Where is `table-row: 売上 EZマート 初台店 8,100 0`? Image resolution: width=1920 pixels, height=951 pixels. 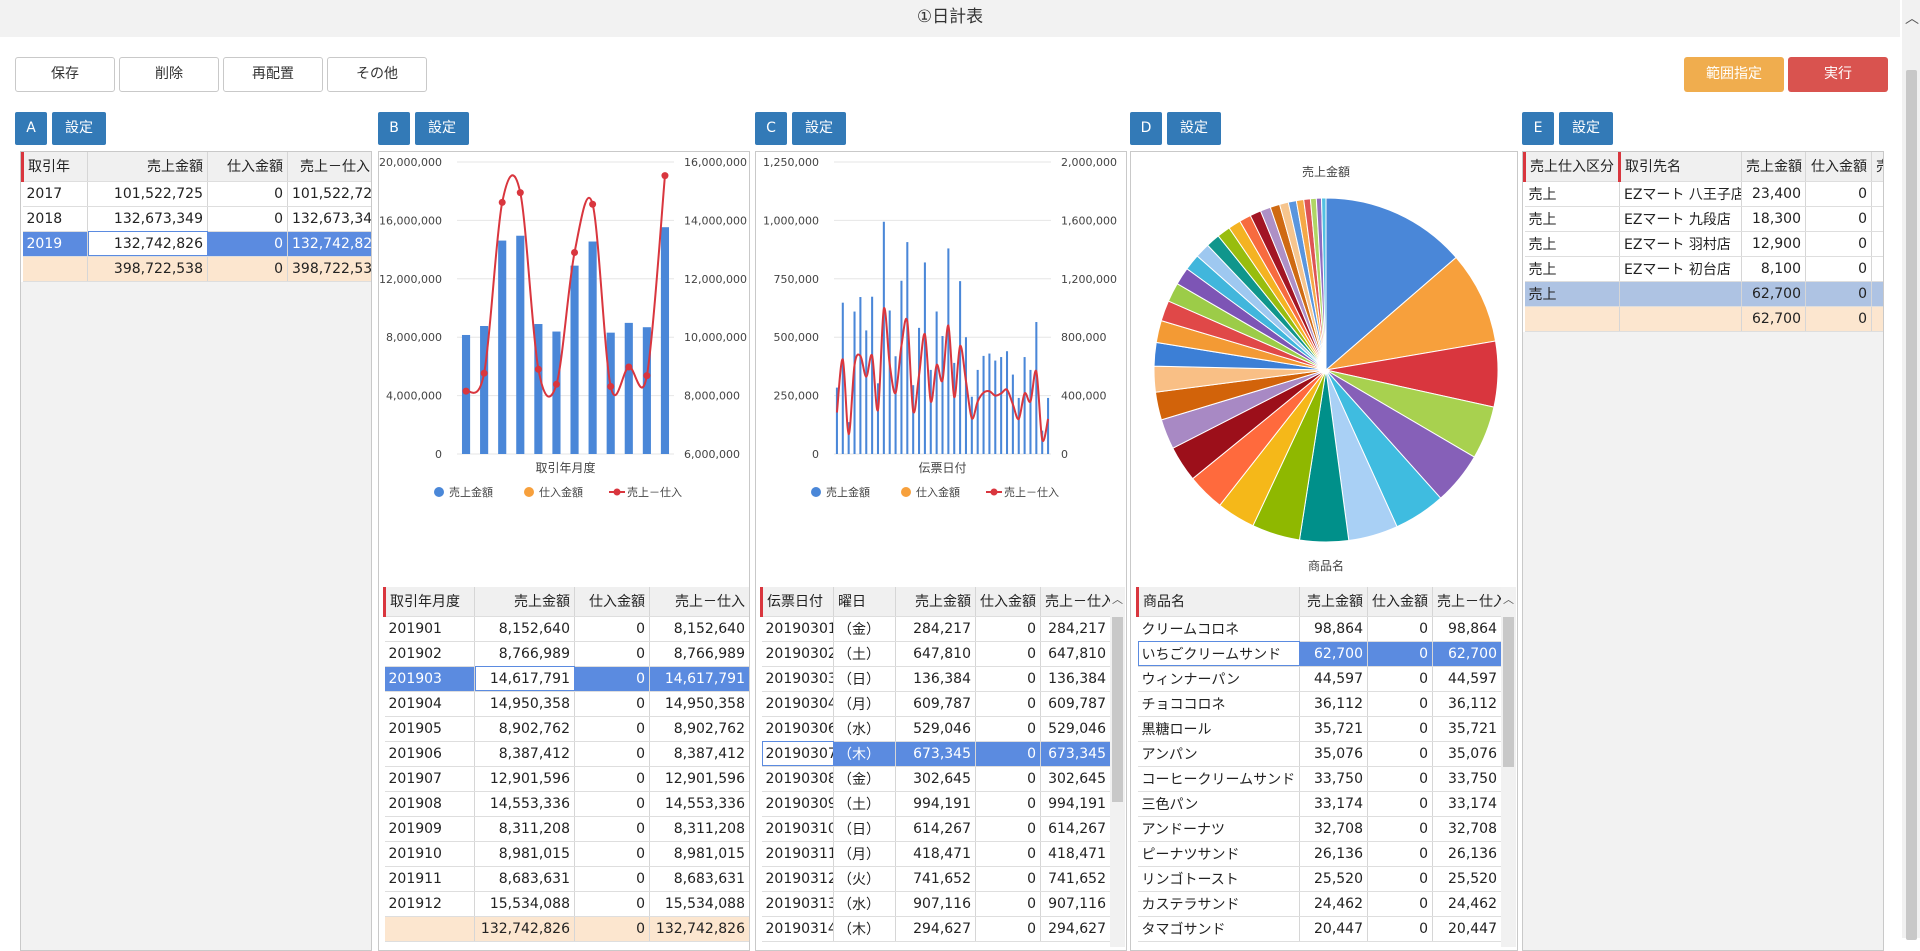
table-row: 売上 EZマート 初台店 8,100 0 is located at coordinates (1703, 269).